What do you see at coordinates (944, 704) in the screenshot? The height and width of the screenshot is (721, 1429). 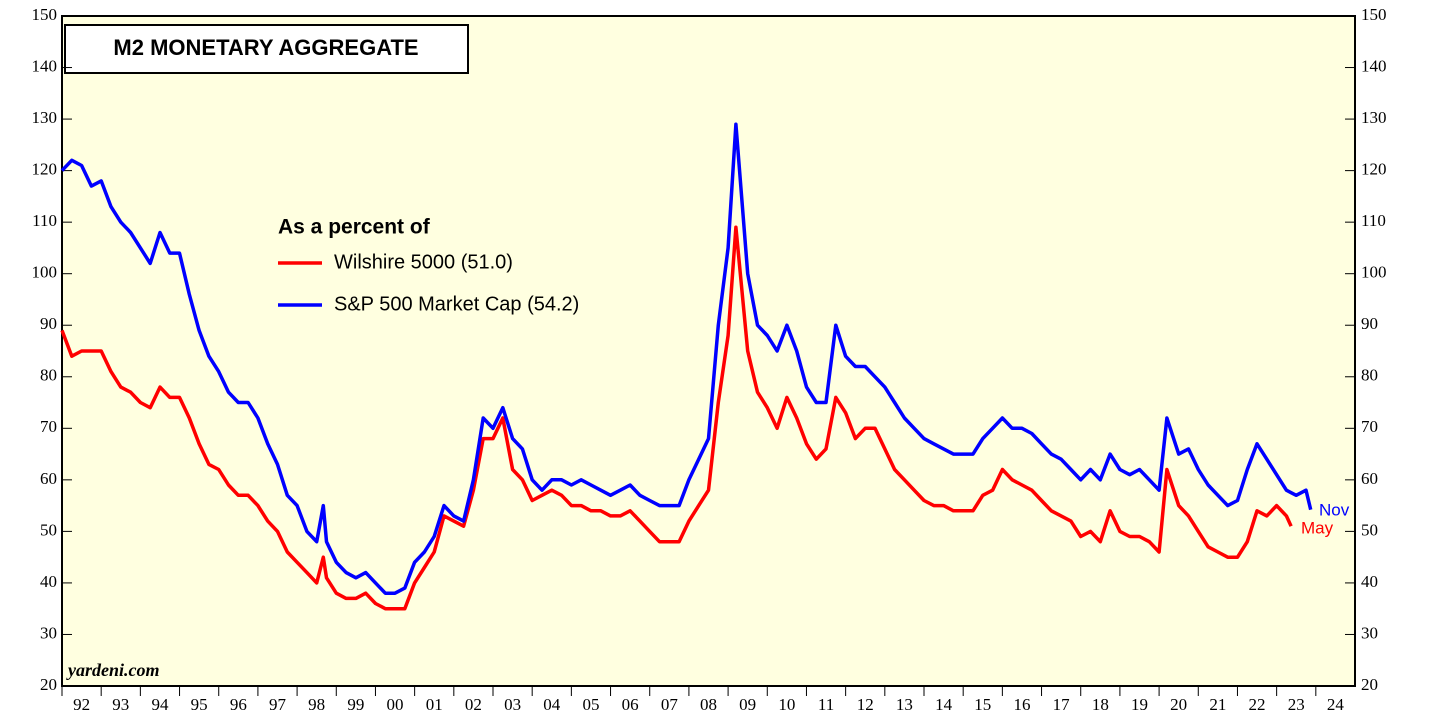 I see `x-tick-label: 14` at bounding box center [944, 704].